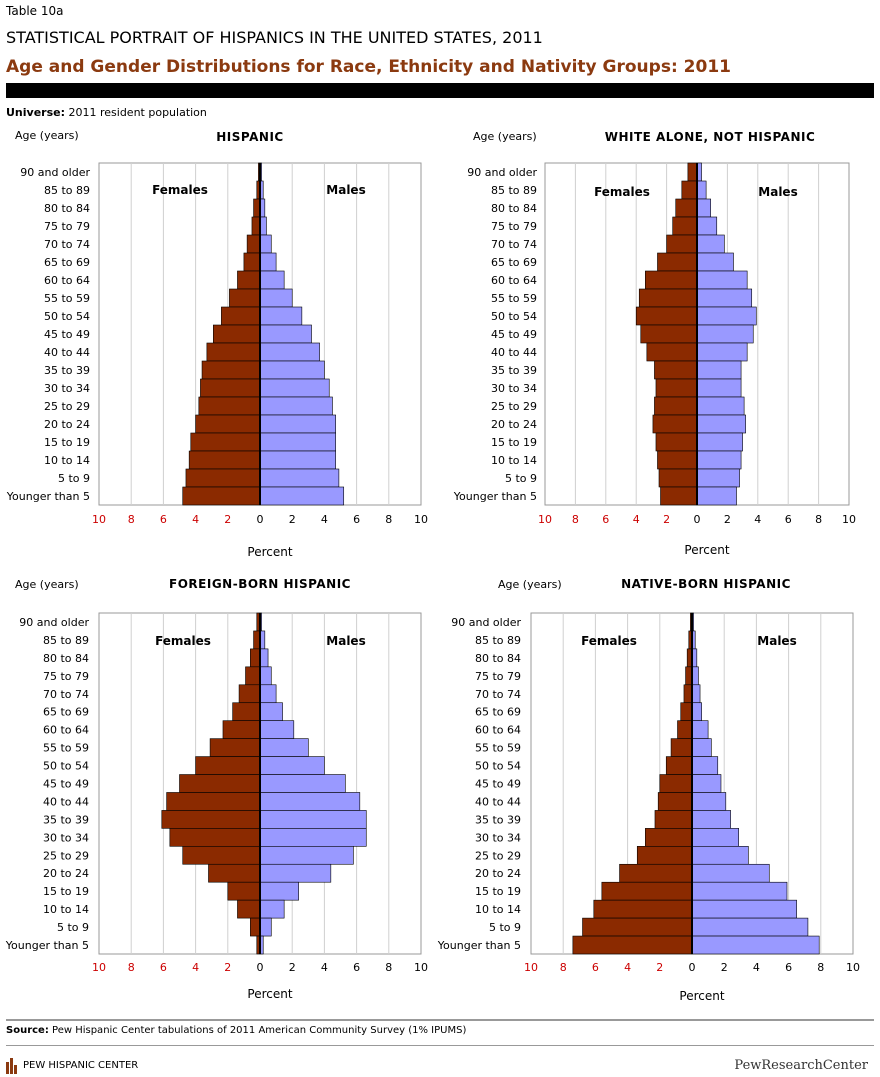 The image size is (880, 1077). I want to click on chart4-female-bar, so click(637, 927).